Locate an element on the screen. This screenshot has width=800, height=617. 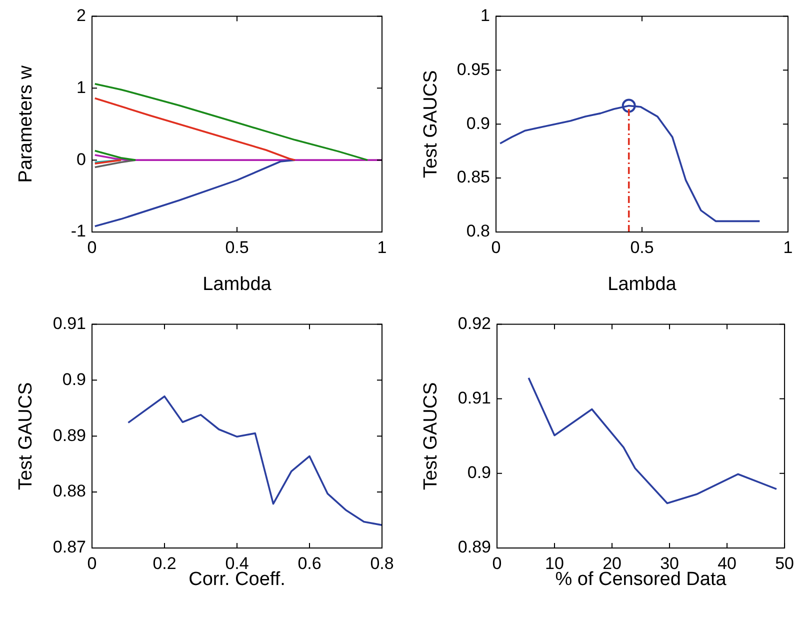
x-tick-label: 0.8 is located at coordinates (382, 563).